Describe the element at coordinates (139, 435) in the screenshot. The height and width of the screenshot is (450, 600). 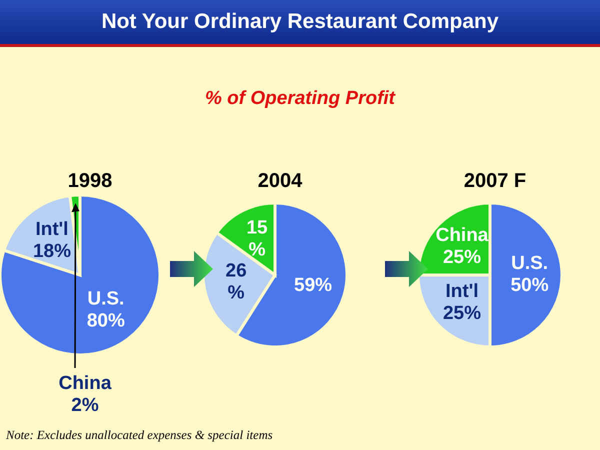
I see `text: Note: Excludes unallocated expenses & special items` at that location.